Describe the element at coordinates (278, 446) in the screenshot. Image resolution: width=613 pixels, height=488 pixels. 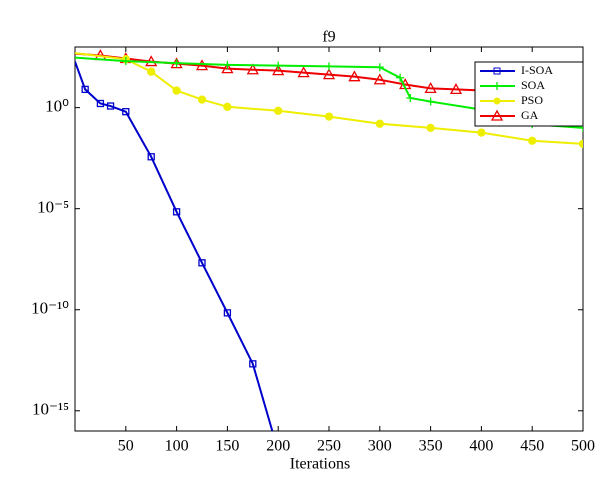
I see `x-tick-label: 200` at that location.